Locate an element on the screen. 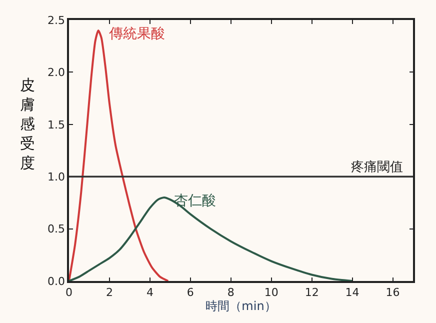 Image resolution: width=436 pixels, height=323 pixels. y-tick-label: 0.5 is located at coordinates (57, 229).